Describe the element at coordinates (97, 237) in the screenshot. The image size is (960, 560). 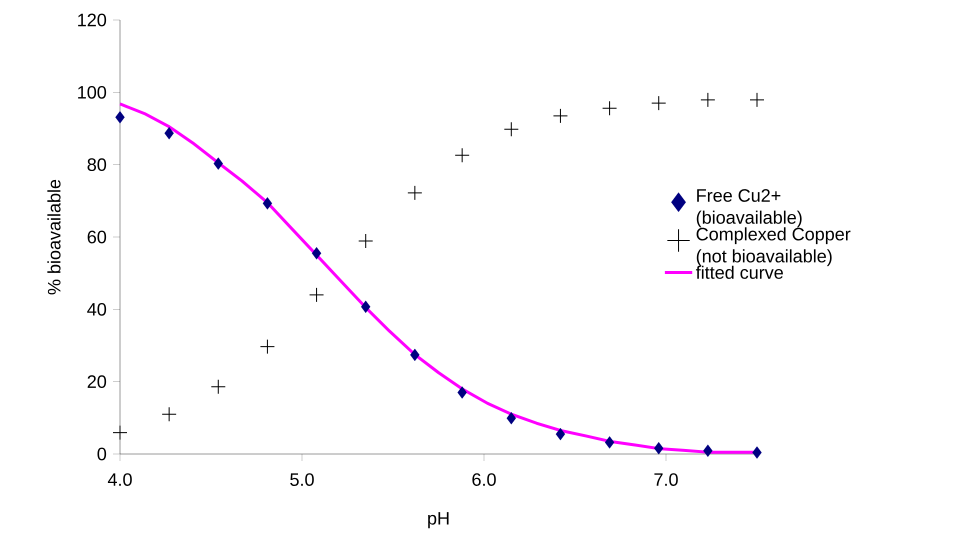
I see `y-tick-label: 60` at that location.